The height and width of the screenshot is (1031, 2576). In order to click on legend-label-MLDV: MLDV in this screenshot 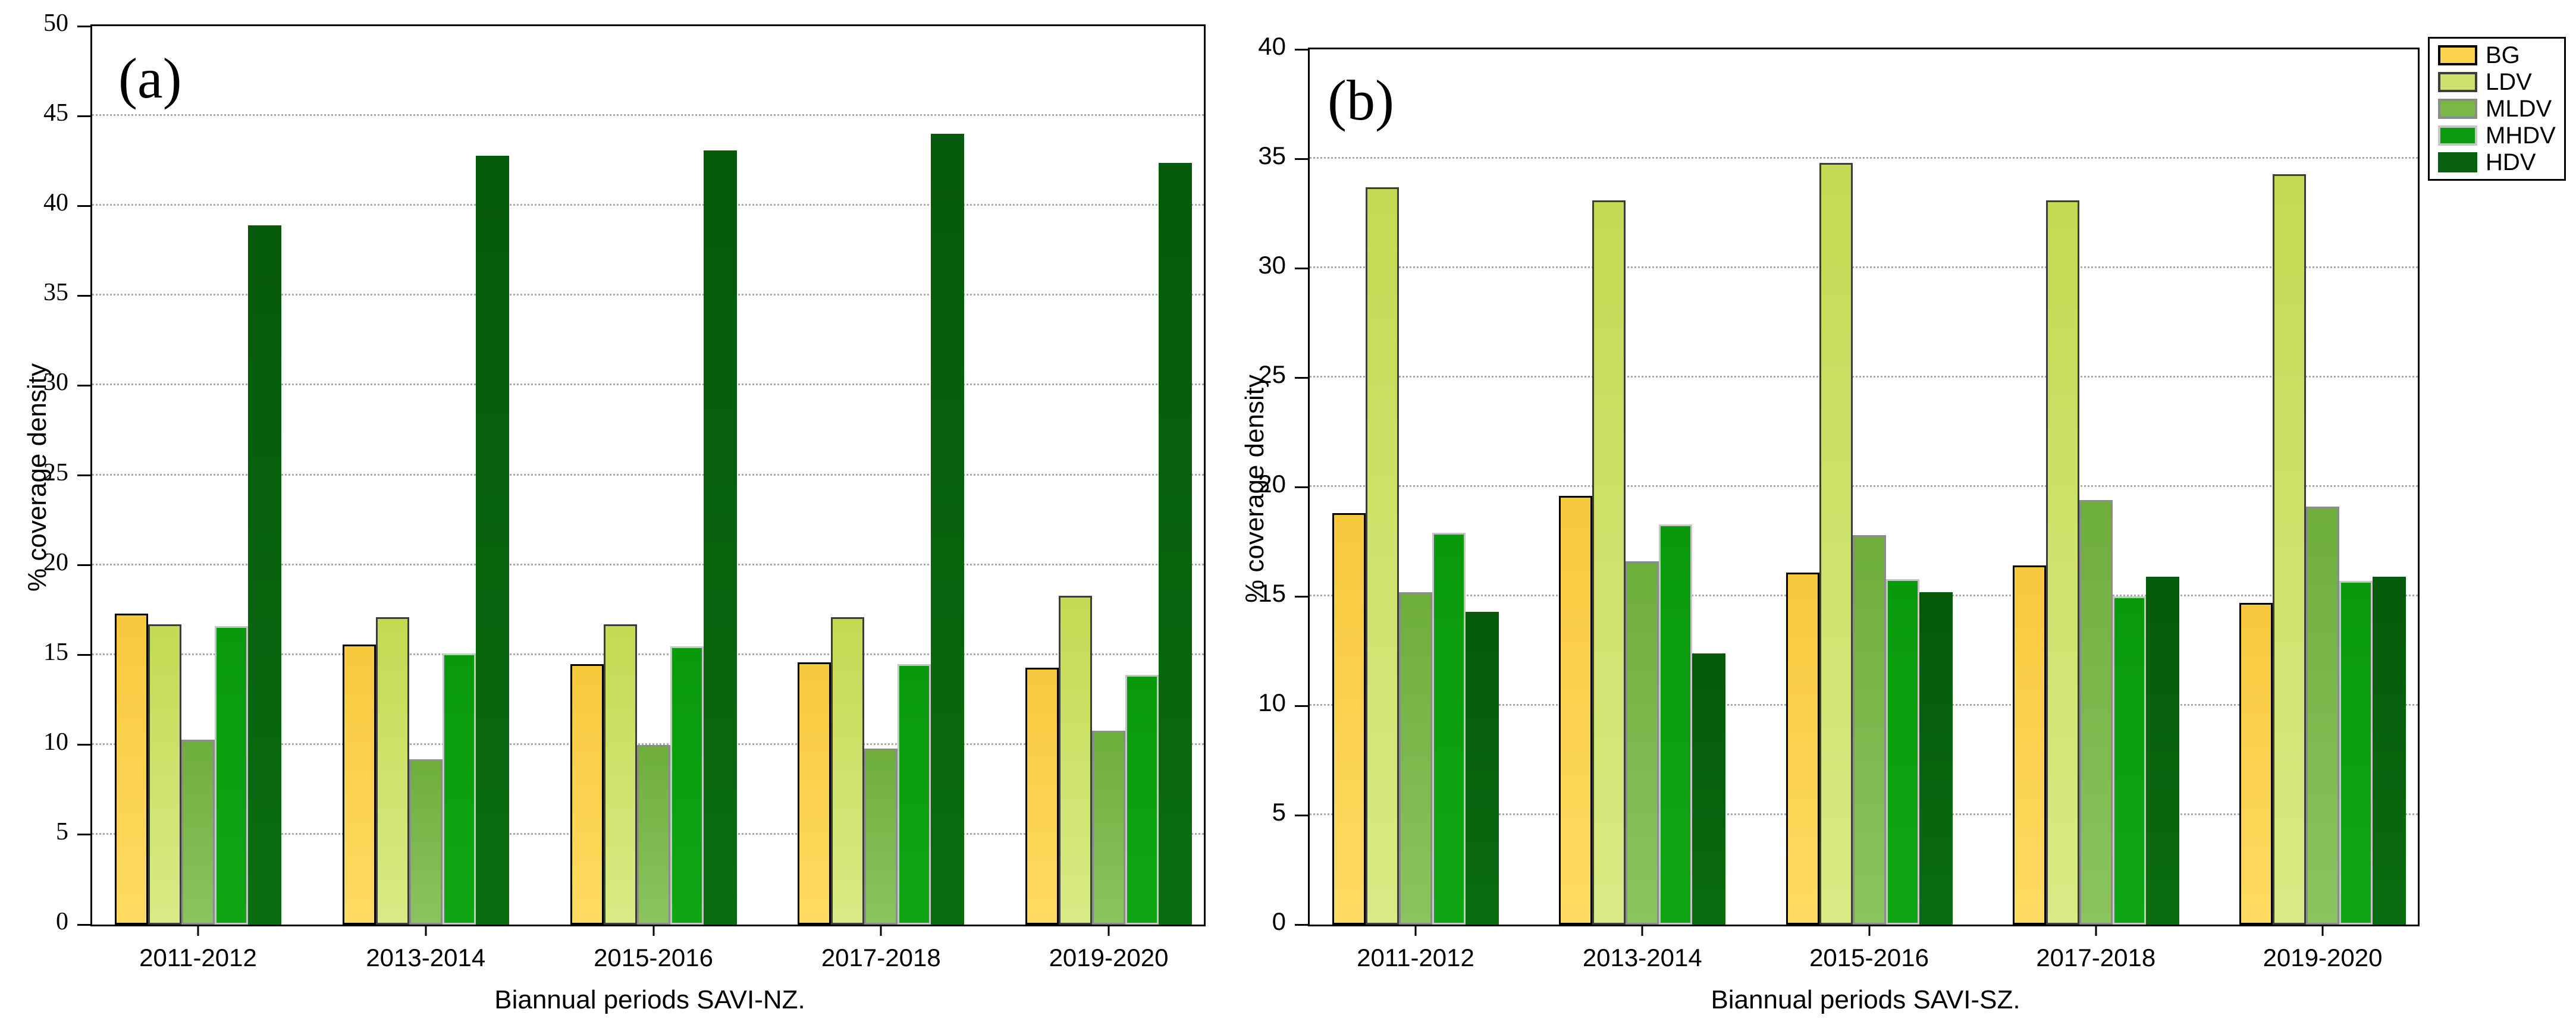, I will do `click(2519, 109)`.